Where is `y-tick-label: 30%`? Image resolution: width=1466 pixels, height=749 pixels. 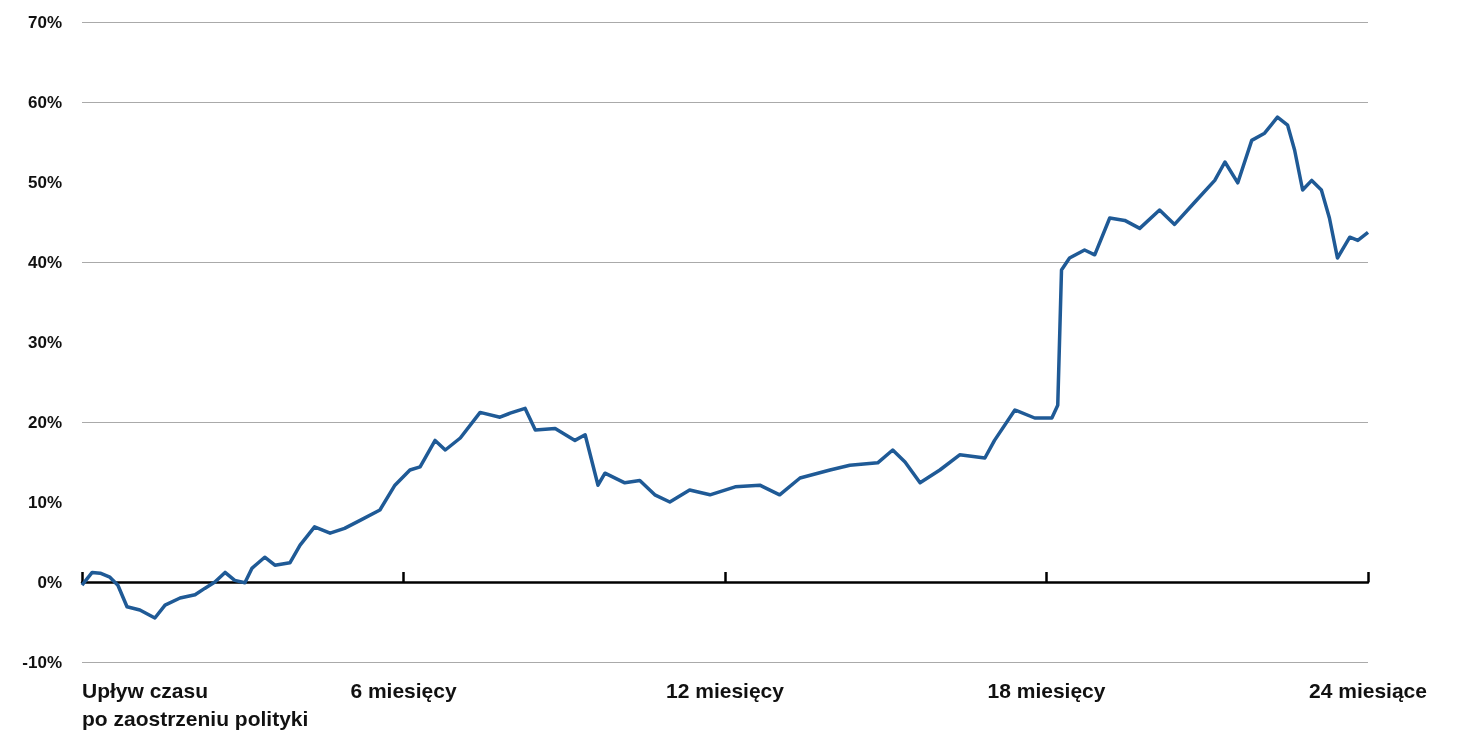 y-tick-label: 30% is located at coordinates (44, 342).